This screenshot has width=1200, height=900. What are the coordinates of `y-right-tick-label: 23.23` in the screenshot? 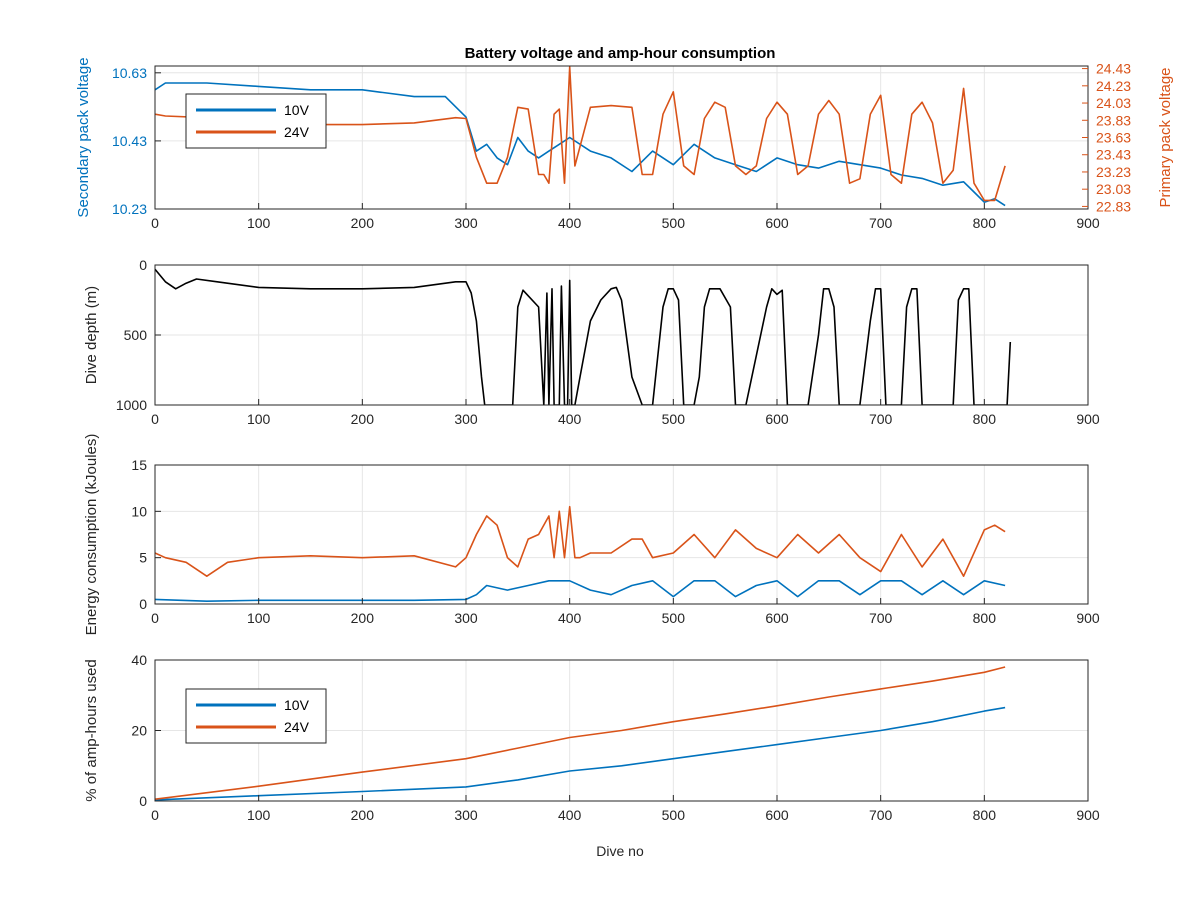 It's located at (1113, 172).